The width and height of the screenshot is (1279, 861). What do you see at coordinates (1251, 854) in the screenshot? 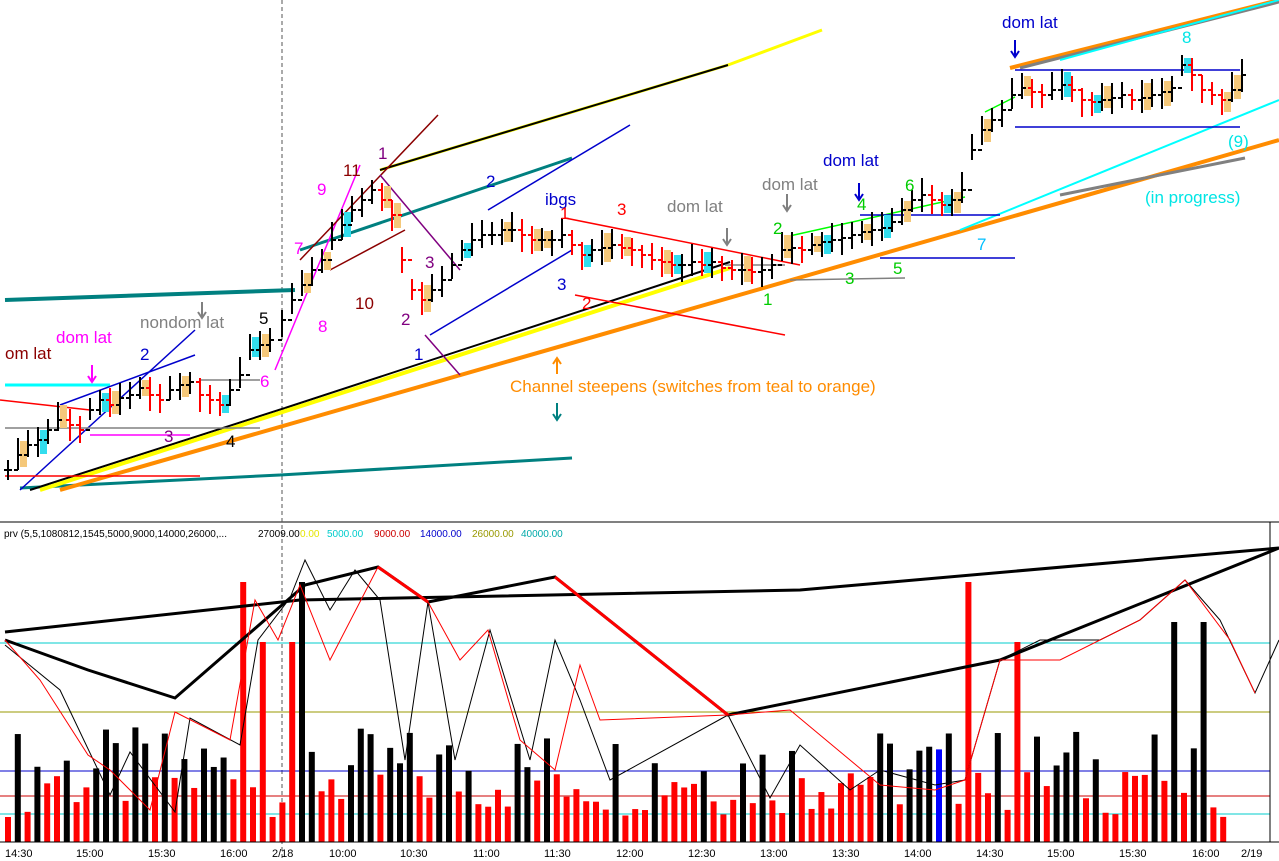
I see `x-tick-label: 2/19` at bounding box center [1251, 854].